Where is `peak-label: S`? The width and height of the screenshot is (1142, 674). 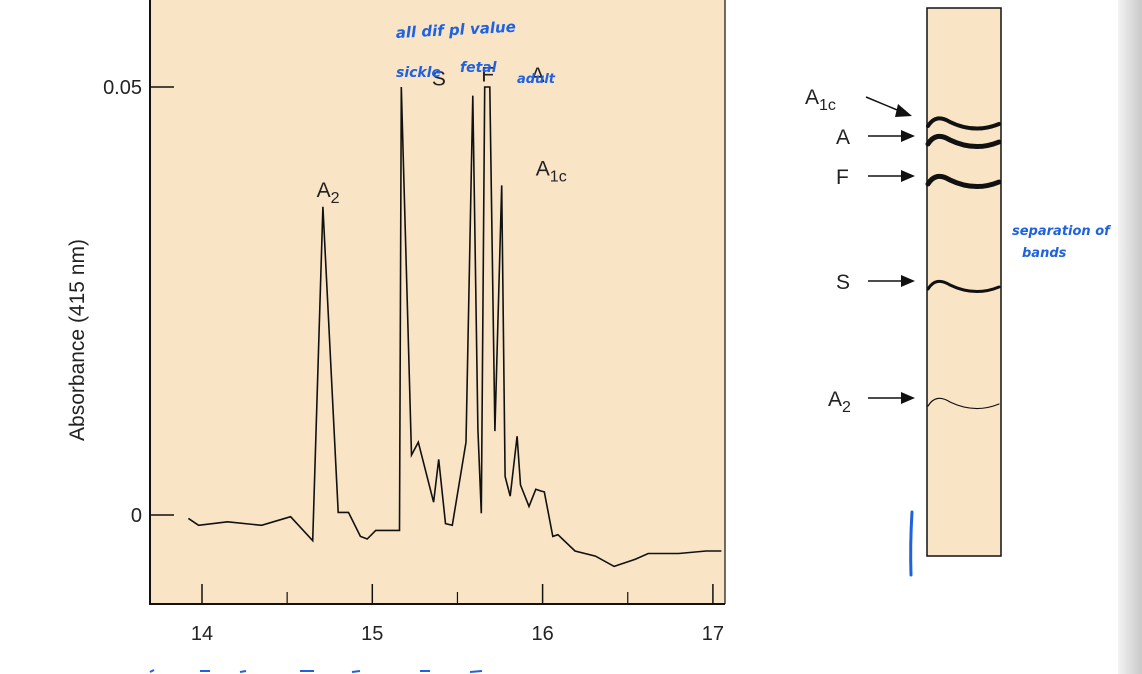 peak-label: S is located at coordinates (439, 79).